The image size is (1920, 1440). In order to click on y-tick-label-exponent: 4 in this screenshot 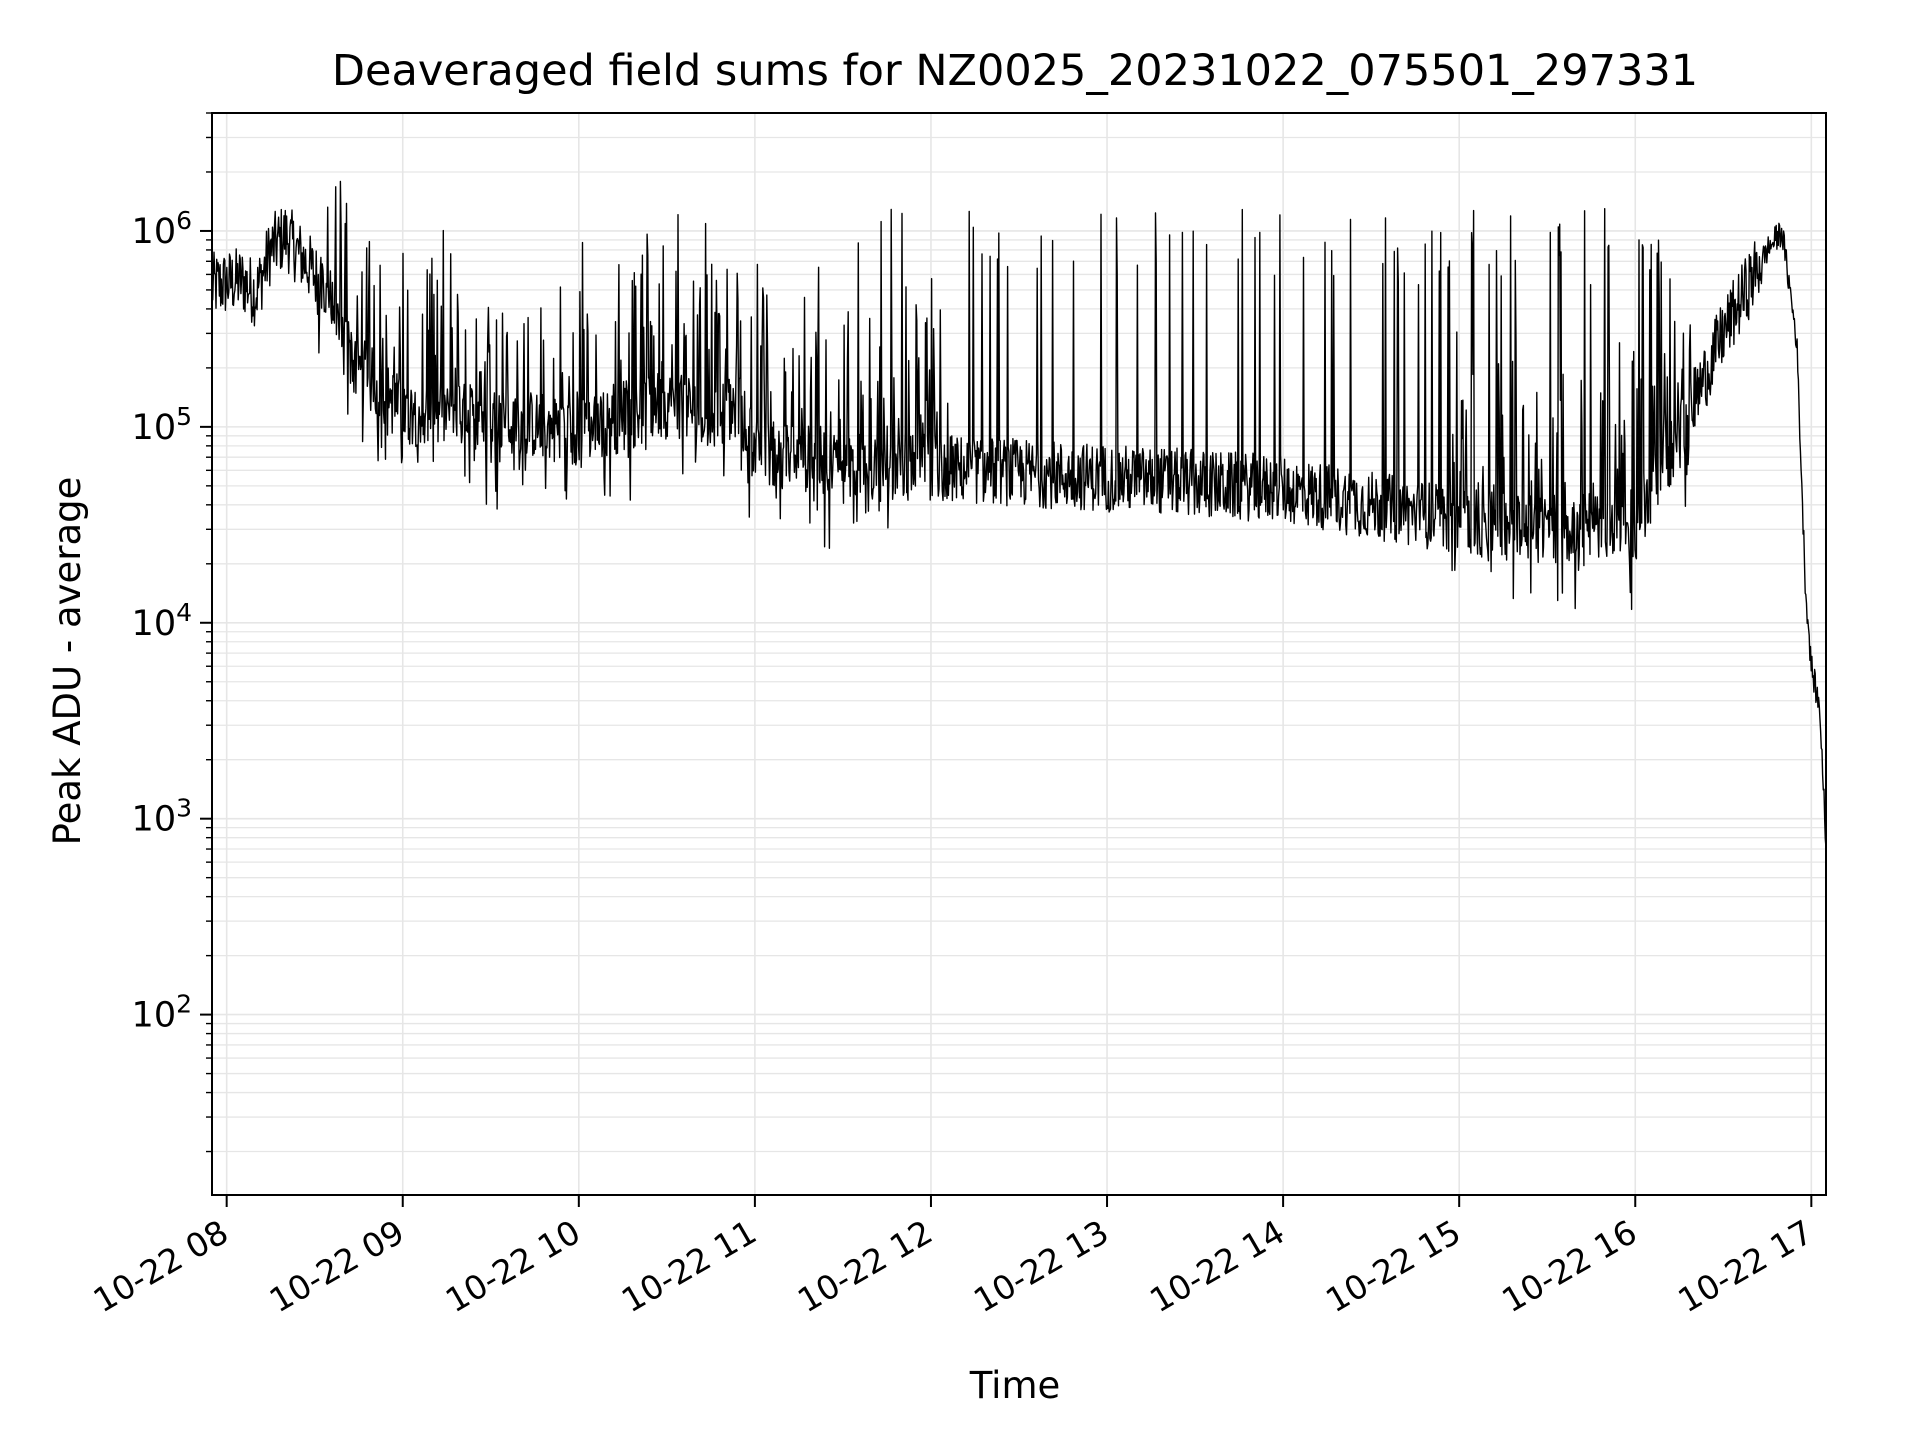, I will do `click(184, 612)`.